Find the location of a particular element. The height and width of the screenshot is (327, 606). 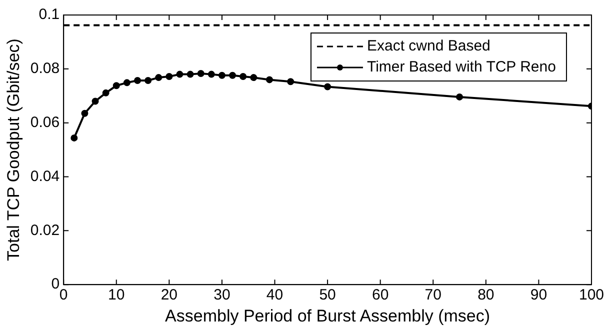

y-tick-label: 0.06 is located at coordinates (45, 122).